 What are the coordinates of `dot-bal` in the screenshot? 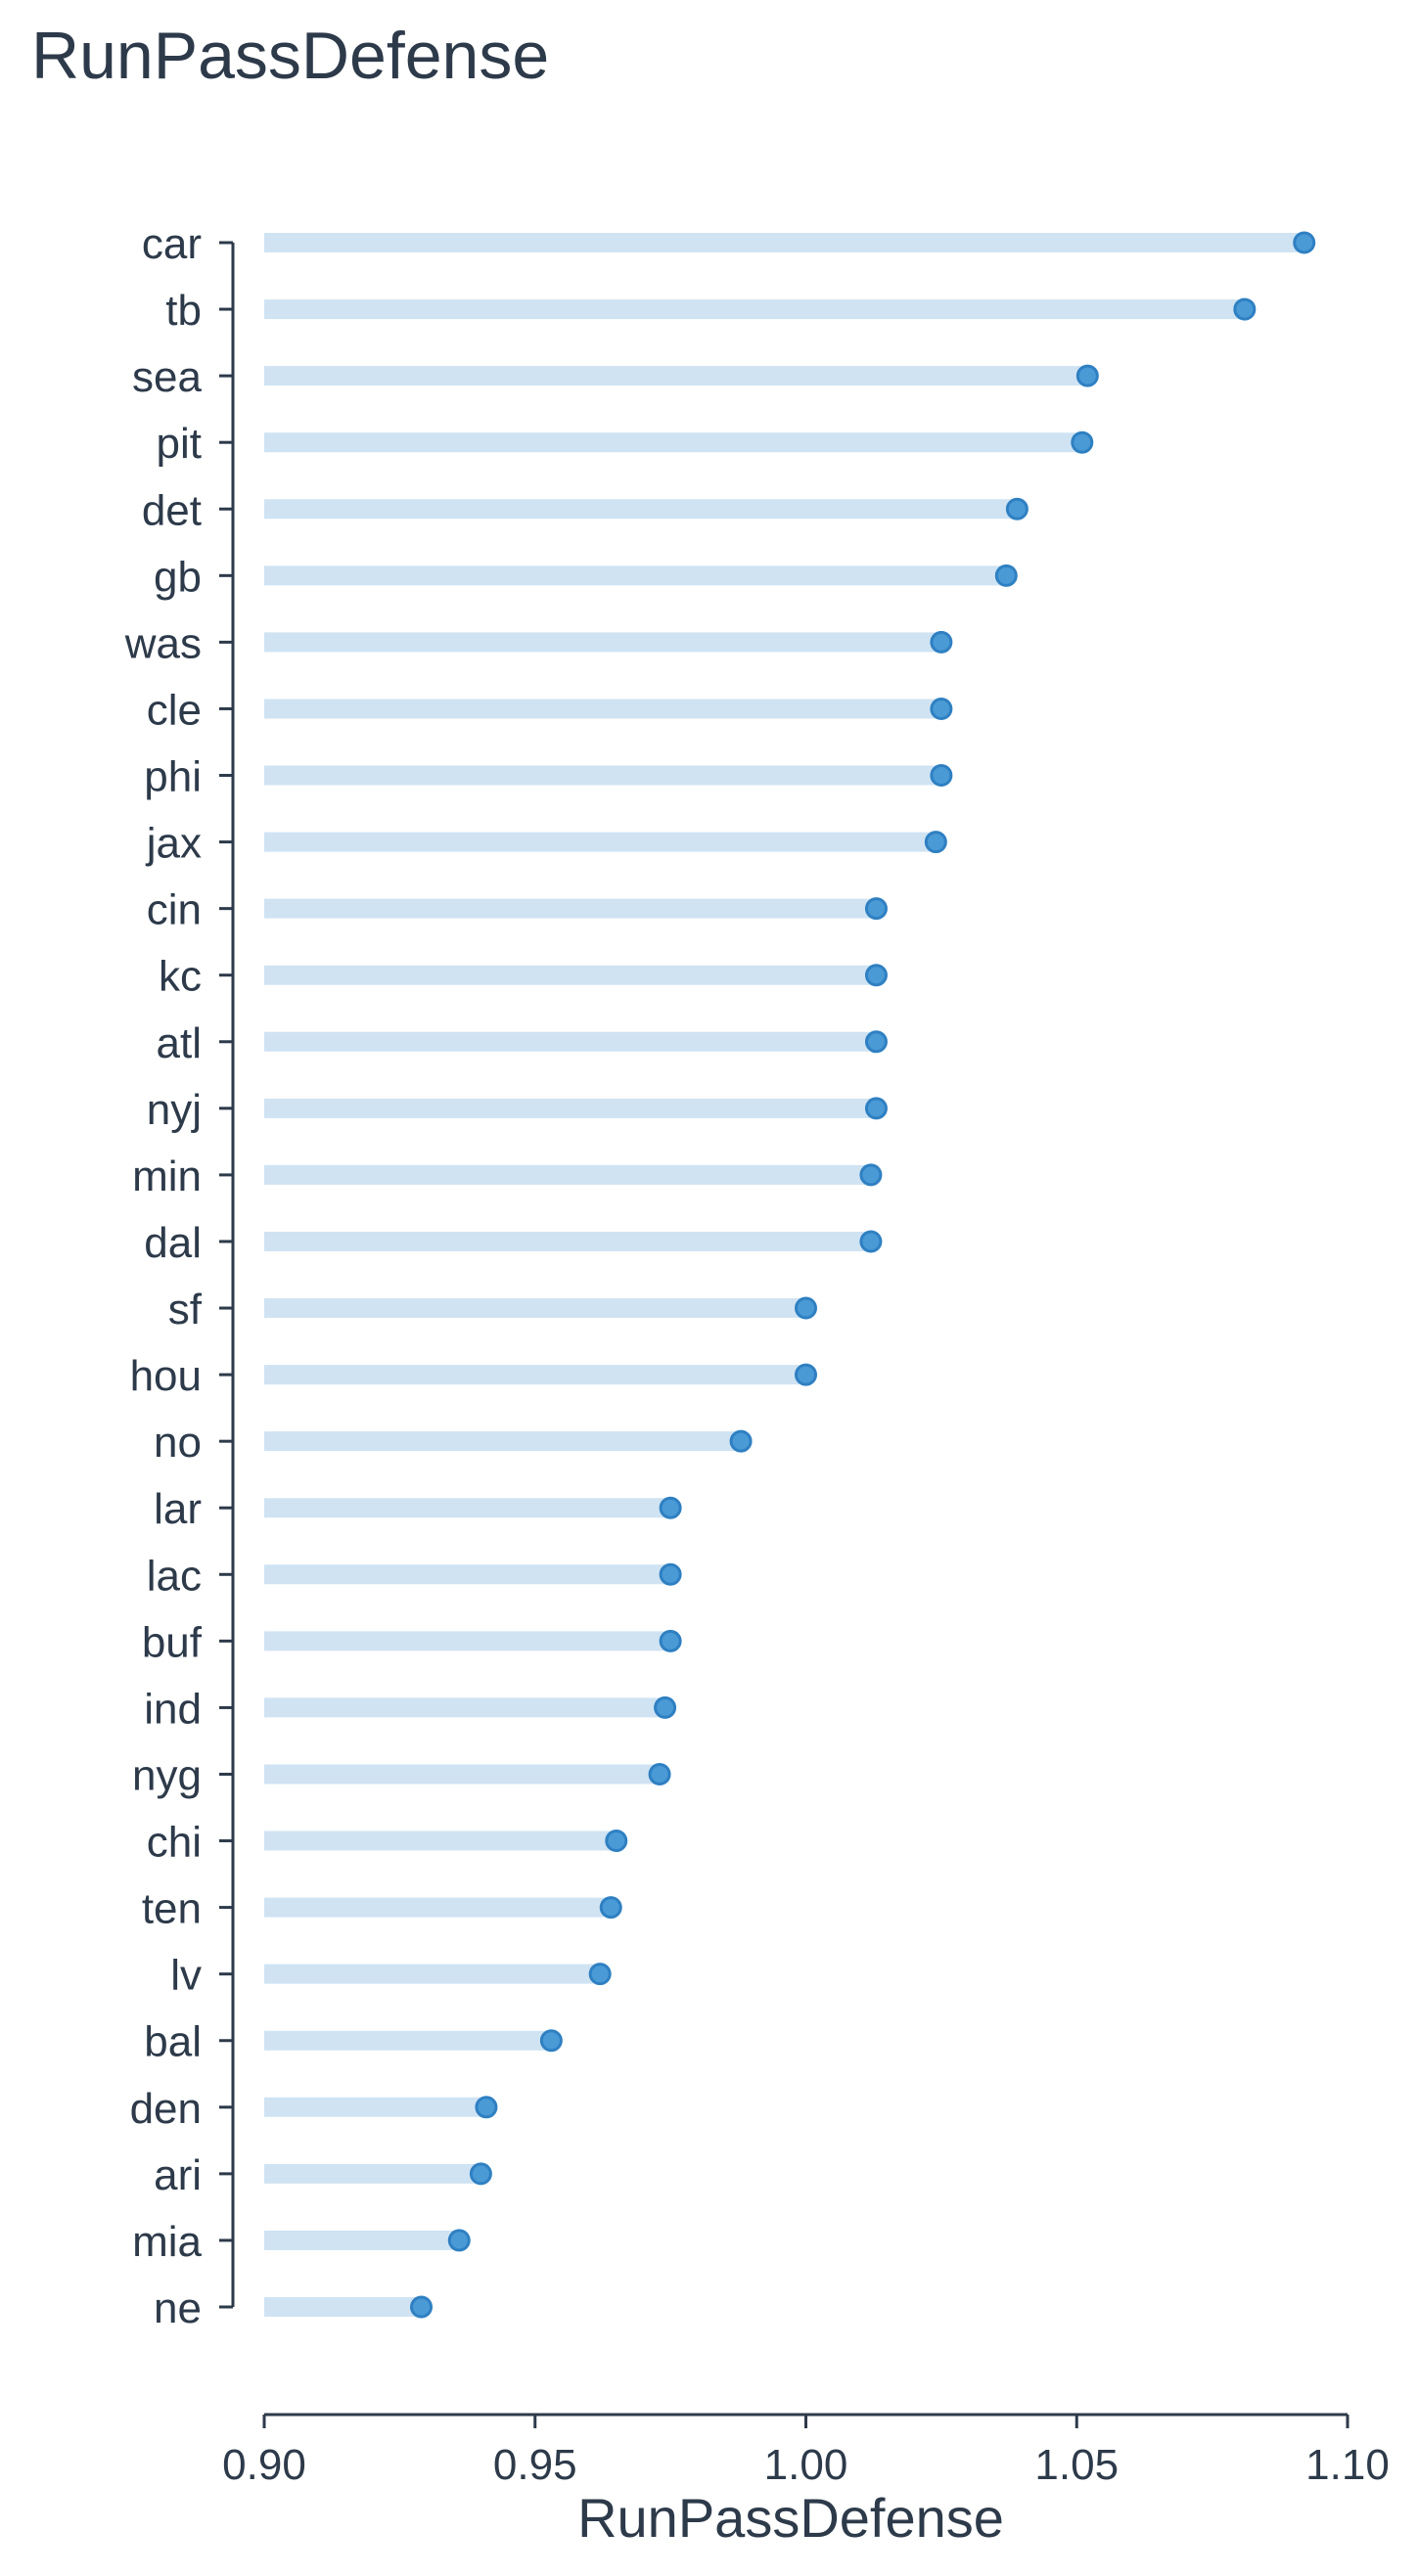 It's located at (551, 2041).